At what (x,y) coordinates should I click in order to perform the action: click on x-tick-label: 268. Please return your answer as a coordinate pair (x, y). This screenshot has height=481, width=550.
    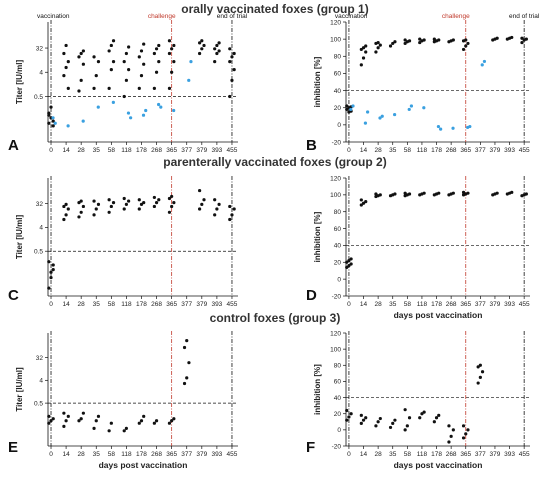
    Looking at the image, I should click on (451, 304).